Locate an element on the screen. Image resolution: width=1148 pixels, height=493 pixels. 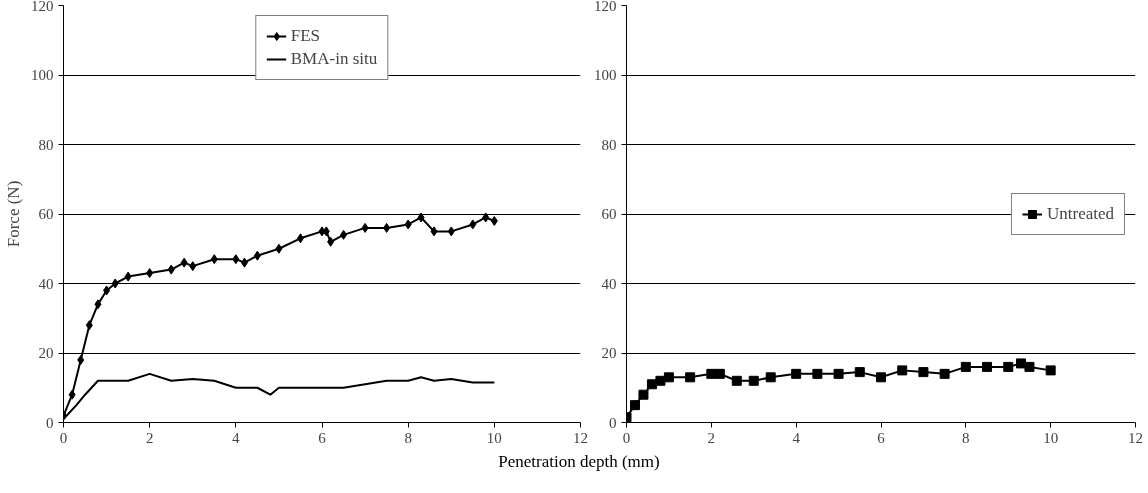
legend-label: BMA-in situ is located at coordinates (334, 59).